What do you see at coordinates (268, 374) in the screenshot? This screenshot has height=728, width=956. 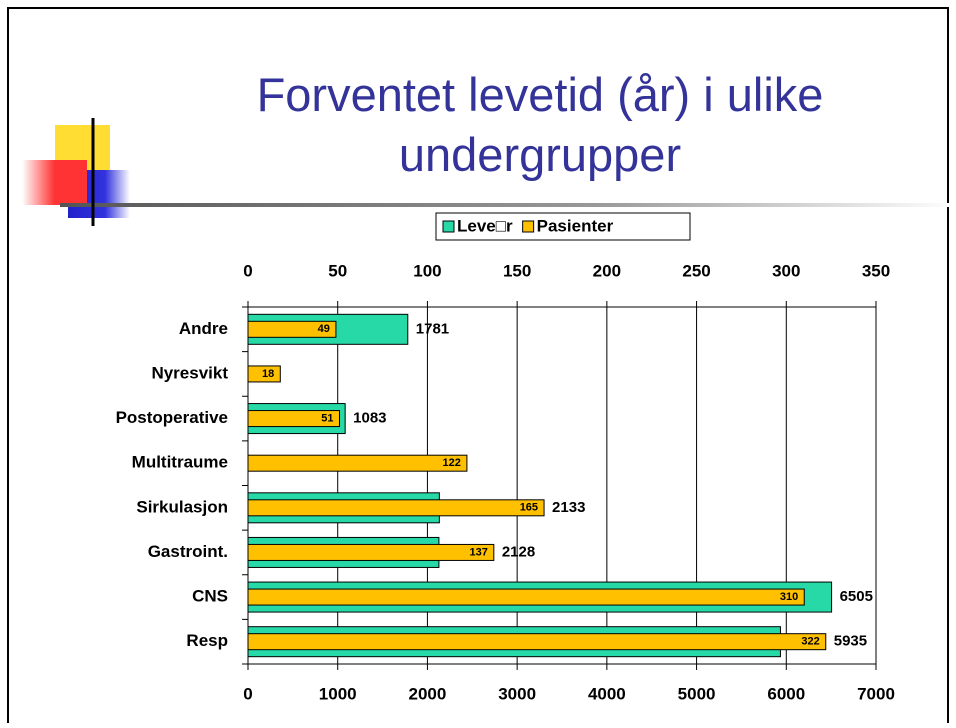 I see `value-label: 18` at bounding box center [268, 374].